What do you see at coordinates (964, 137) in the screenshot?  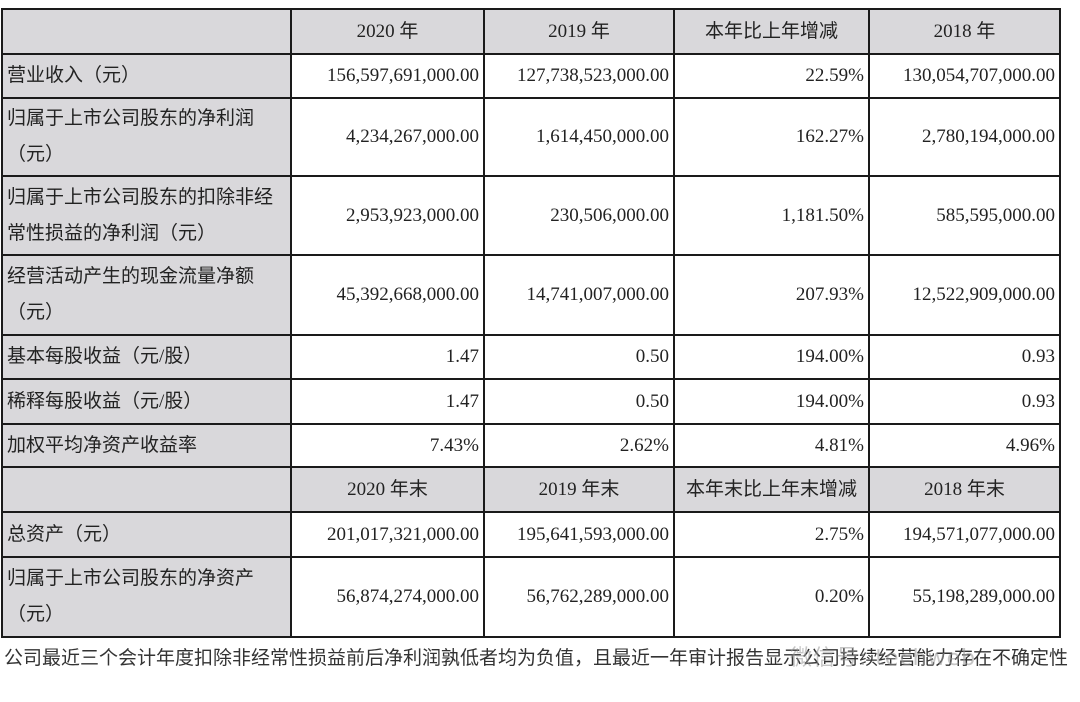 I see `value-cell: 2,780,194,000.00` at bounding box center [964, 137].